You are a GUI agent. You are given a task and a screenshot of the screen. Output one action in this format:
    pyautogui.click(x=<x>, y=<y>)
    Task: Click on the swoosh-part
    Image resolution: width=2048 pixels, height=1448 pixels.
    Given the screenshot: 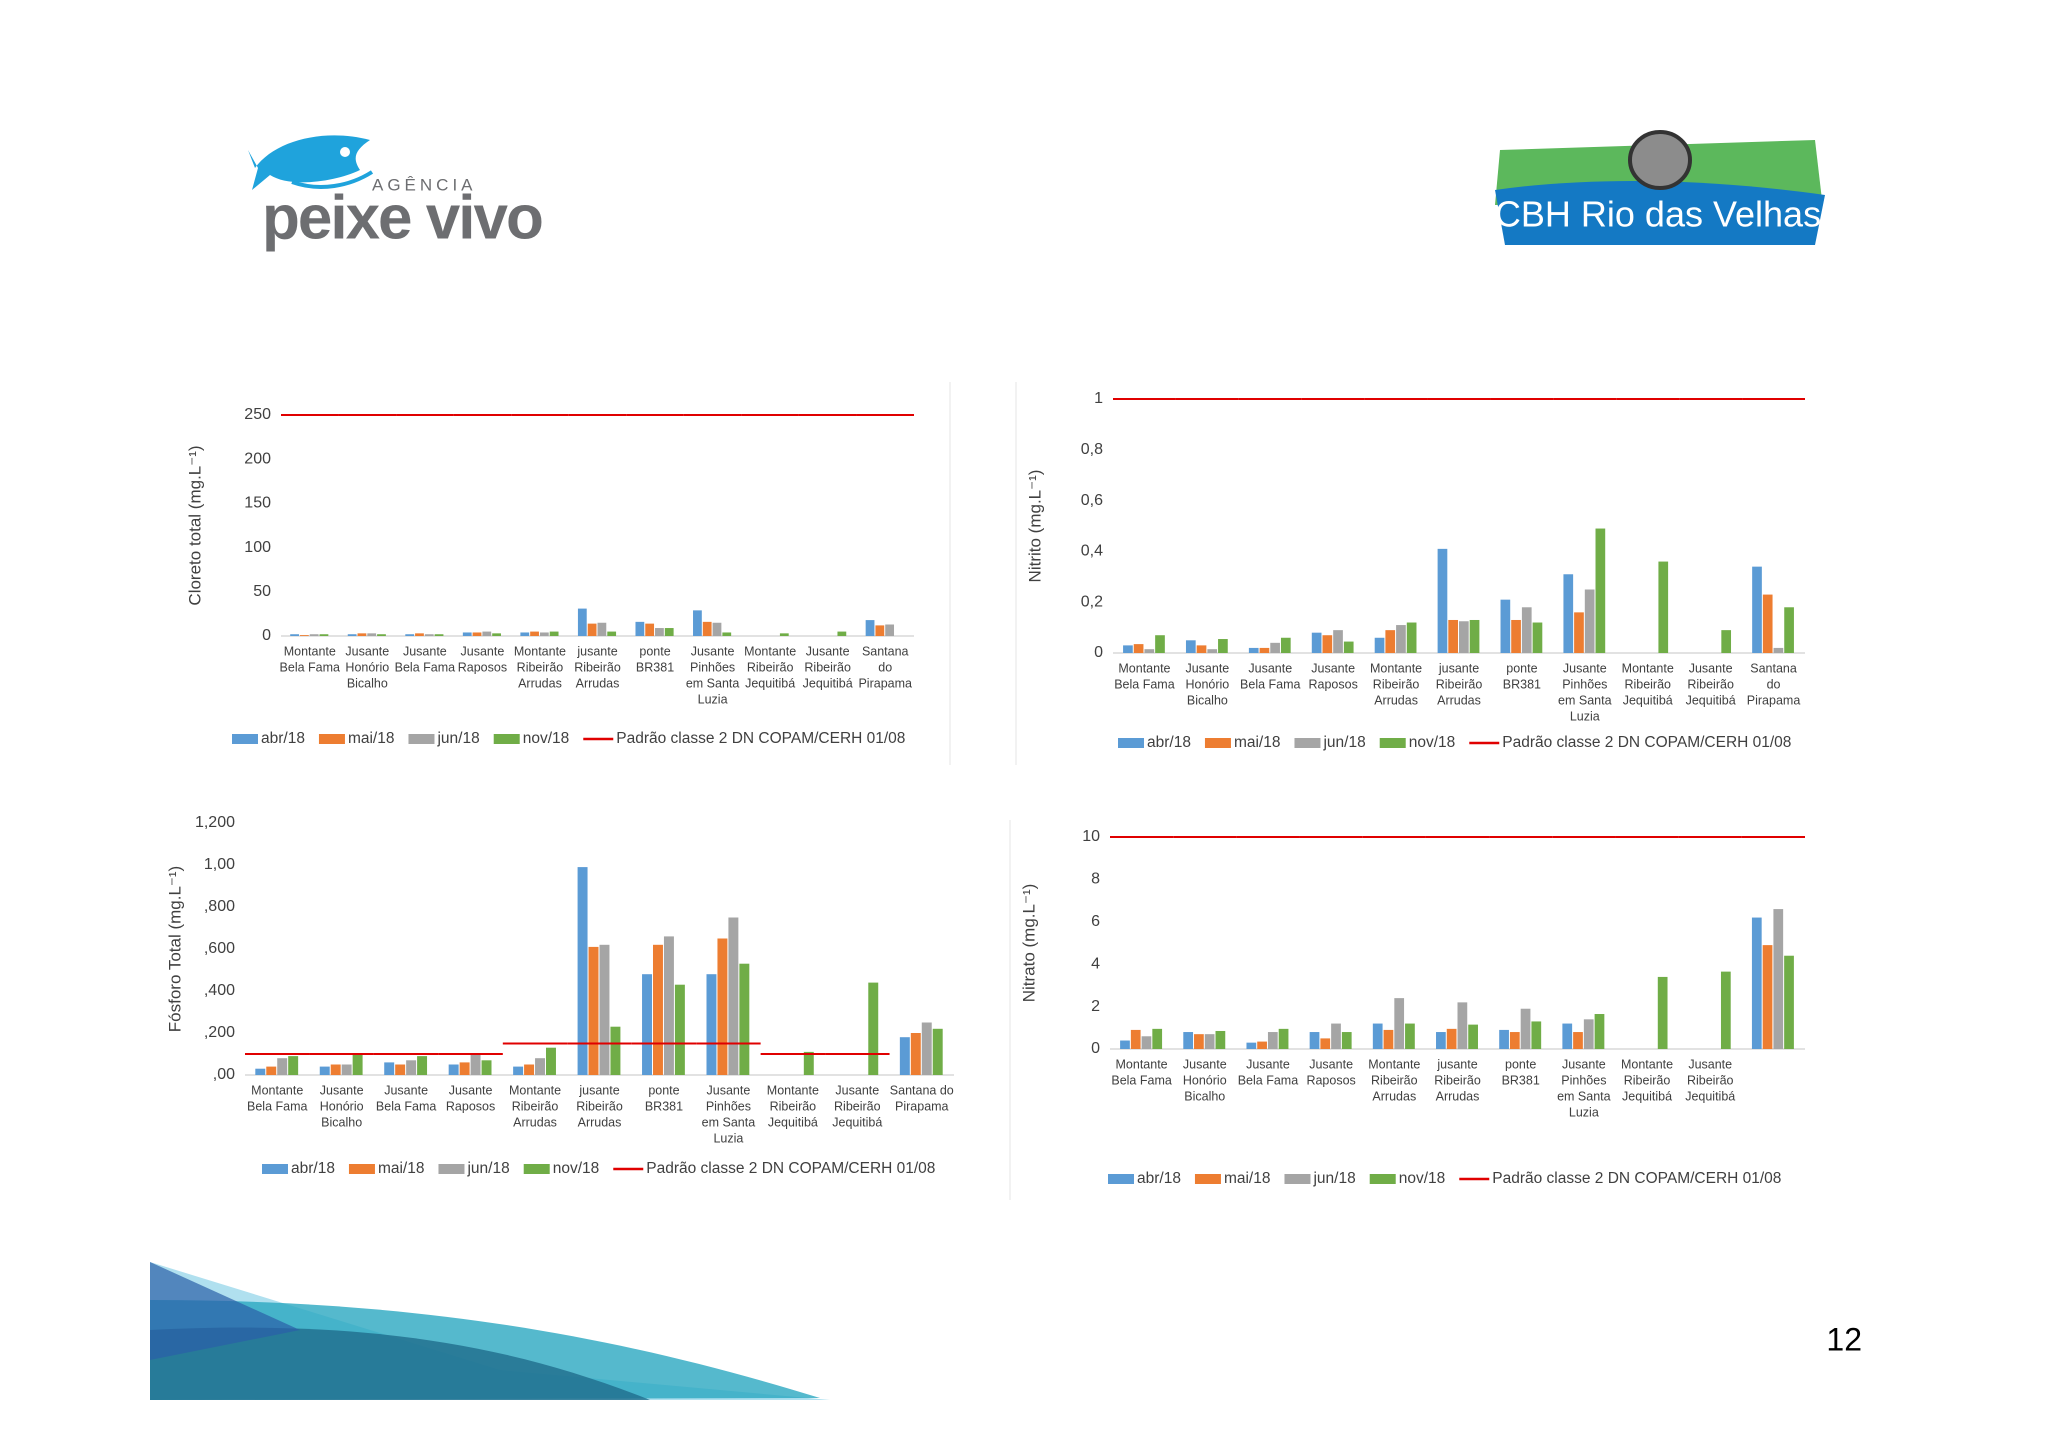 What is the action you would take?
    pyautogui.click(x=225, y=1311)
    